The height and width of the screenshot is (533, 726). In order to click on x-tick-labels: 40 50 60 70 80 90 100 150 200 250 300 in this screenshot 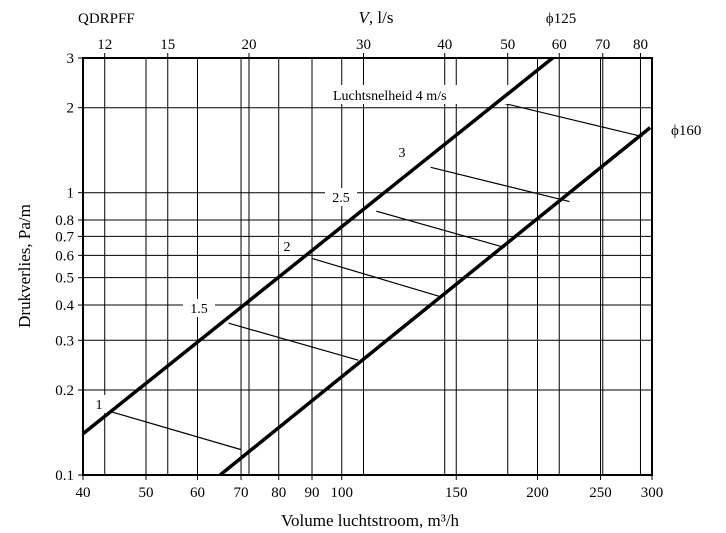, I will do `click(370, 488)`.